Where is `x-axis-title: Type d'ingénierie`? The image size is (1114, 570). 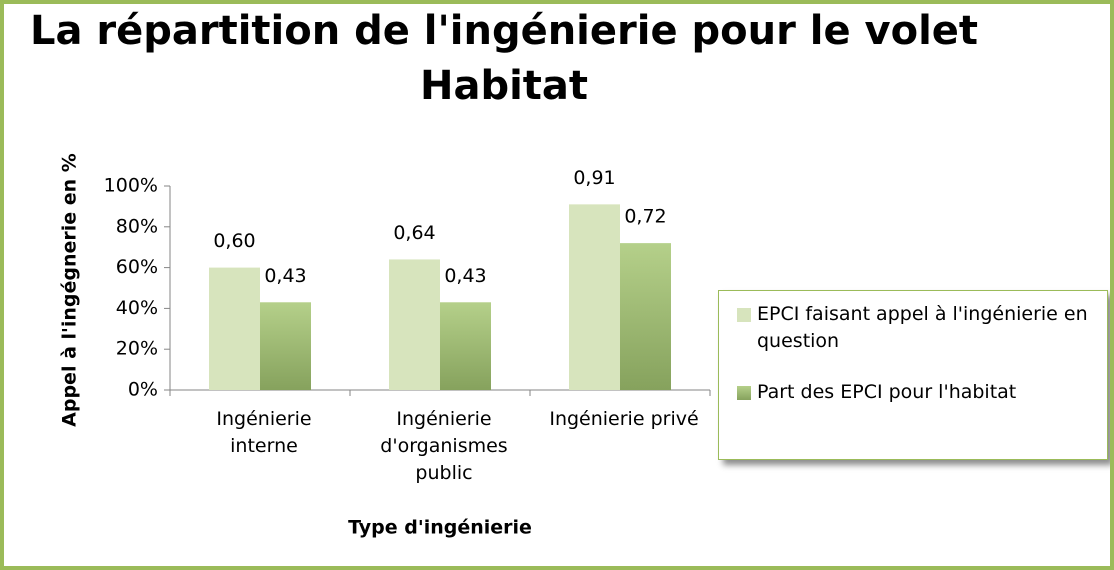 x-axis-title: Type d'ingénierie is located at coordinates (440, 528).